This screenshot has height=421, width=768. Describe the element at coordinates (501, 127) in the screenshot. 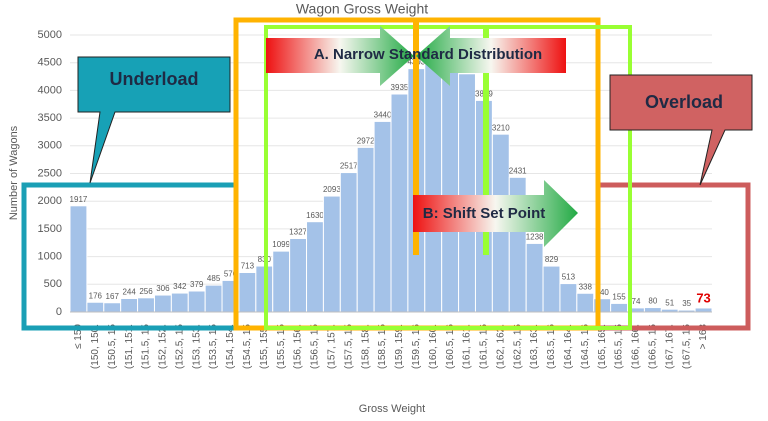

I see `value-label: 3210` at that location.